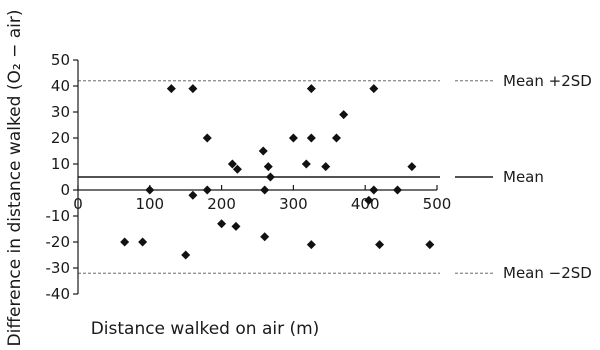 This screenshot has height=350, width=600. I want to click on y-tick-label: 30, so click(60, 112).